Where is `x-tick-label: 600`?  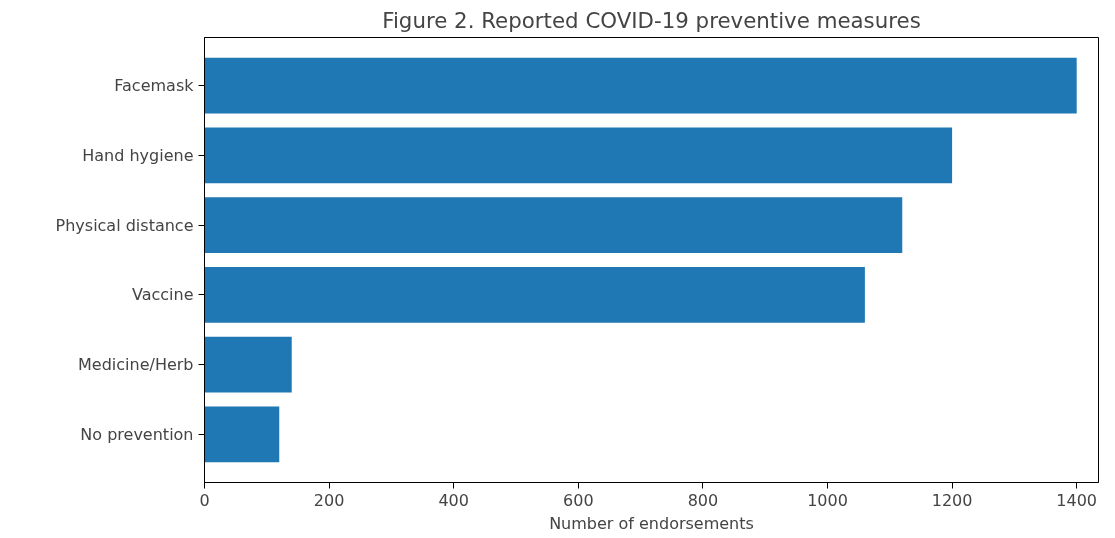 x-tick-label: 600 is located at coordinates (578, 500).